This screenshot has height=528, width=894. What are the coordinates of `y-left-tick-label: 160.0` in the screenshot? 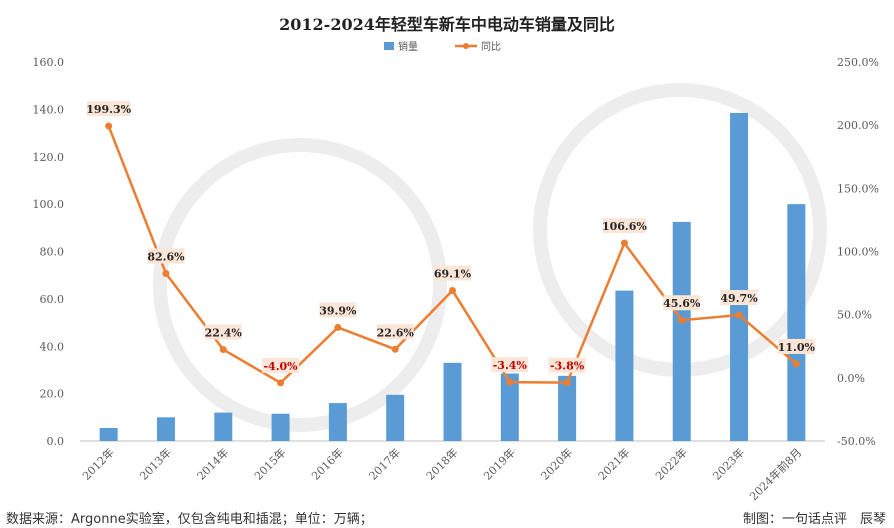 It's located at (49, 62).